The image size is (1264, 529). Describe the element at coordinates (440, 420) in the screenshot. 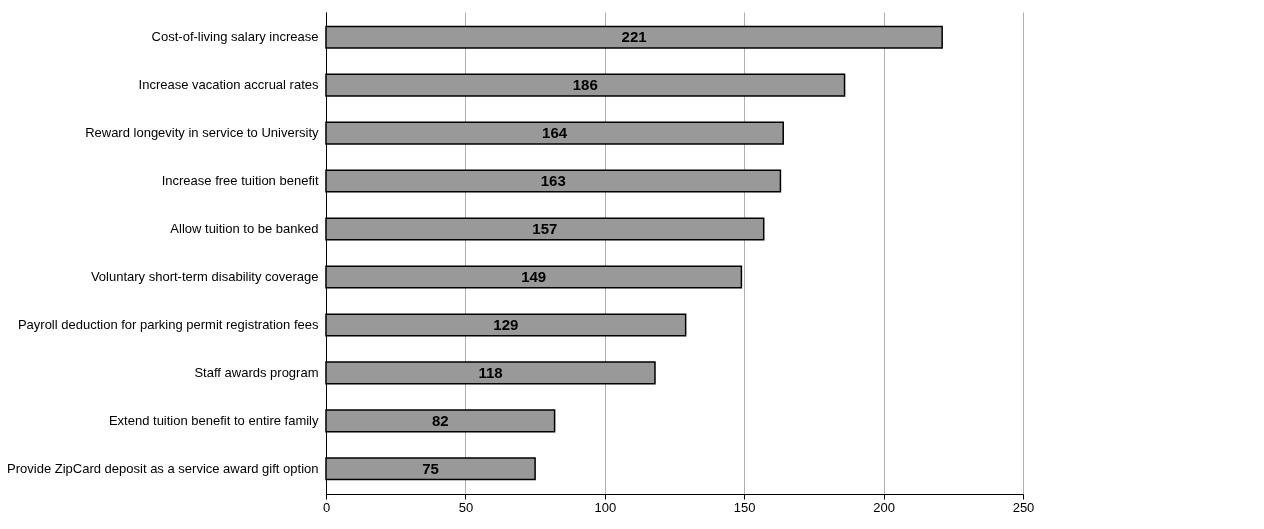

I see `data-label: 82` at that location.